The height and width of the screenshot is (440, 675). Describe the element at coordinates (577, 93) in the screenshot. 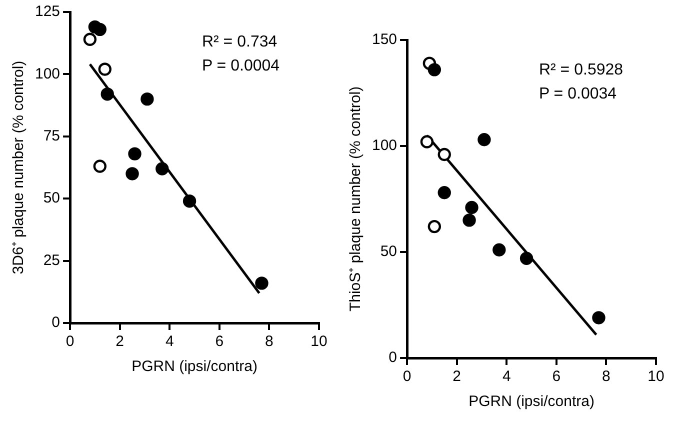

I see `annotation: P = 0.0034` at that location.